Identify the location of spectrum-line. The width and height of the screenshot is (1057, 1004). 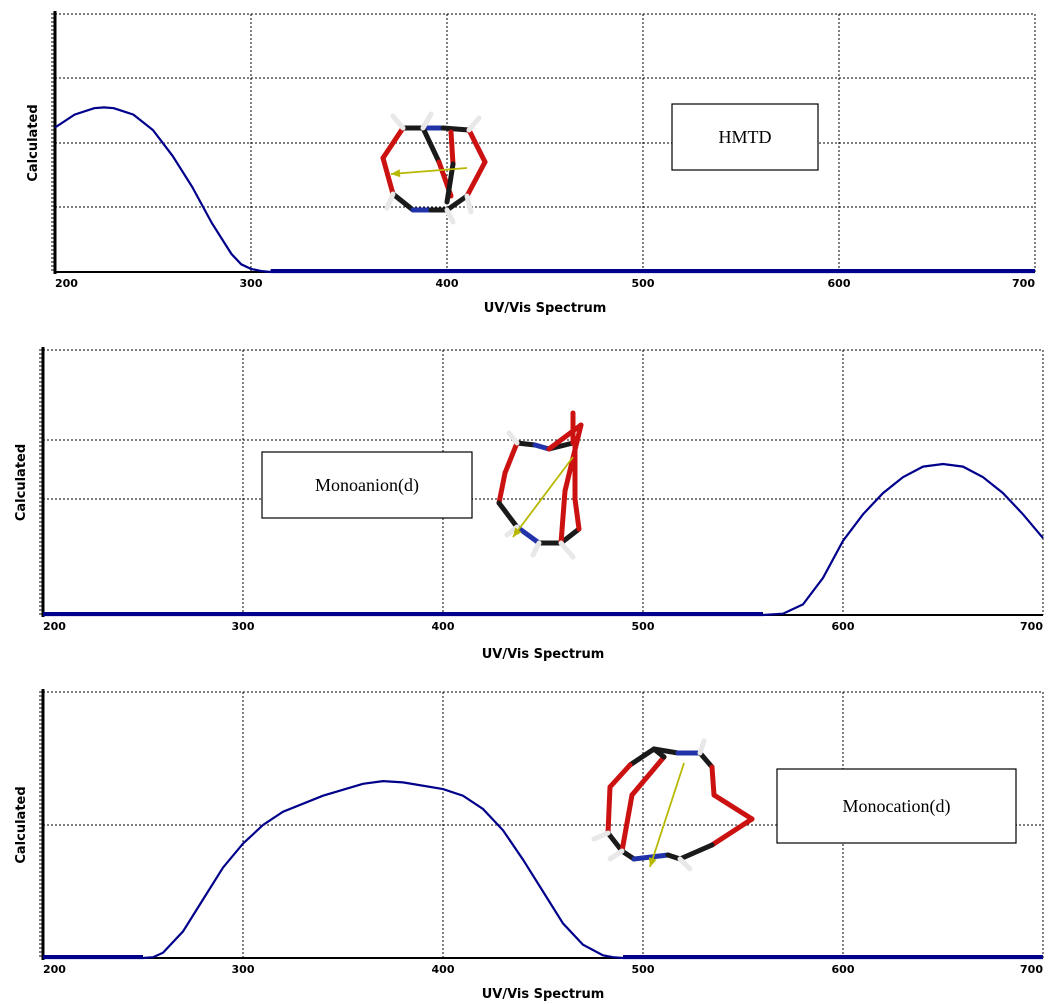
(543, 539).